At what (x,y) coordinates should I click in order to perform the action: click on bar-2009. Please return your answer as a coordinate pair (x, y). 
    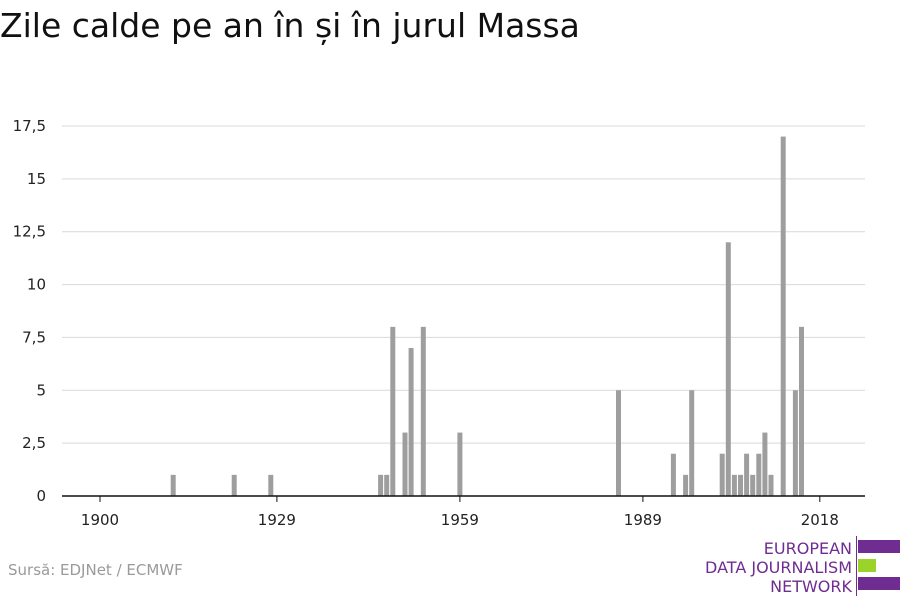
    Looking at the image, I should click on (765, 464).